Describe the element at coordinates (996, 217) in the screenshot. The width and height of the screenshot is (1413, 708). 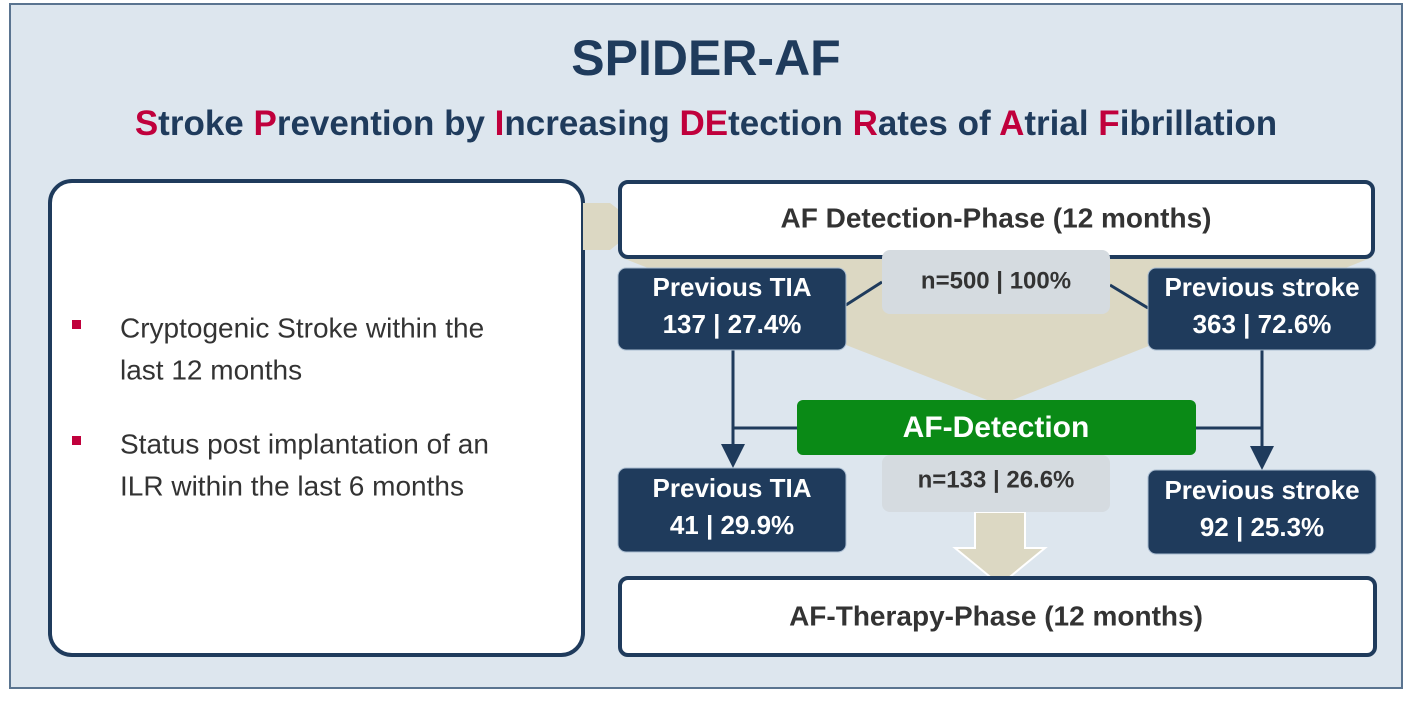
I see `phase-label: AF Detection-Phase (12 months)` at that location.